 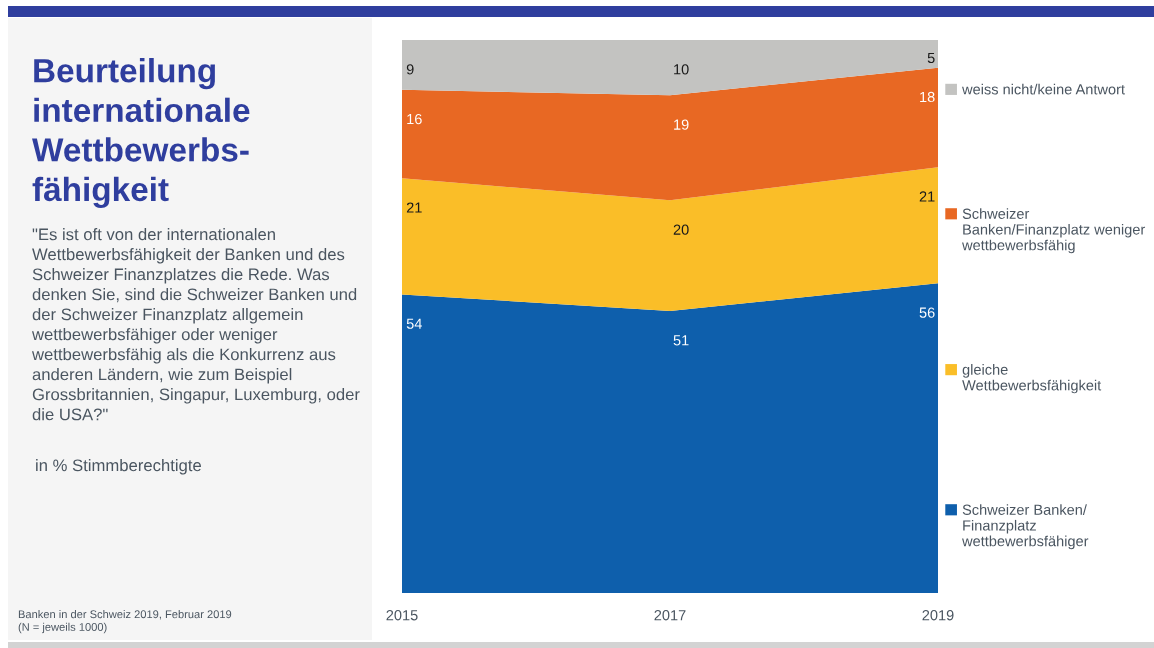 I want to click on data-label: 19, so click(x=681, y=124).